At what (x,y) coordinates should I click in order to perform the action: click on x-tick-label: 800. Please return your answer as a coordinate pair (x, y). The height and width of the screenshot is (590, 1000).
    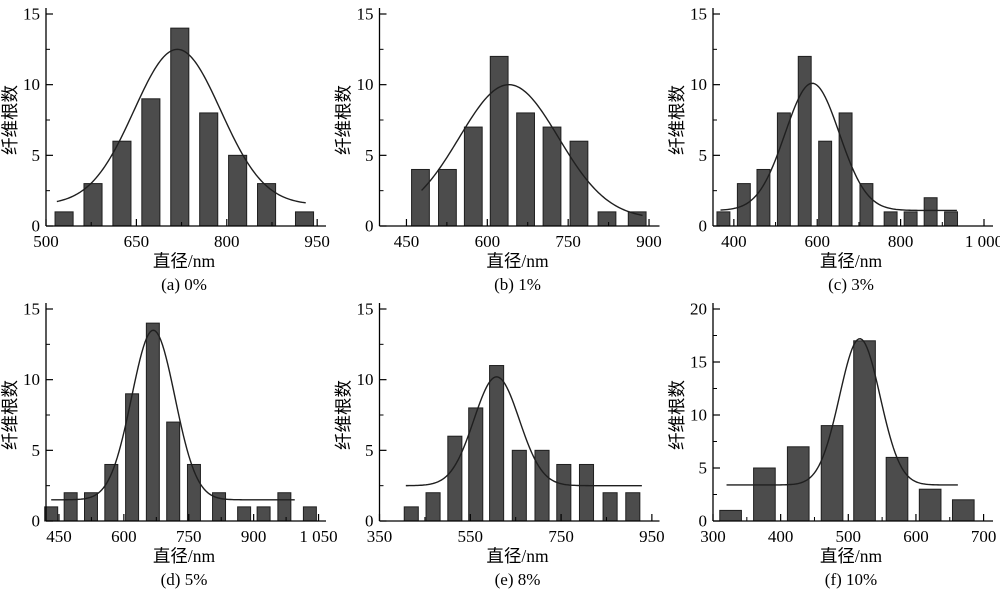
    Looking at the image, I should click on (227, 241).